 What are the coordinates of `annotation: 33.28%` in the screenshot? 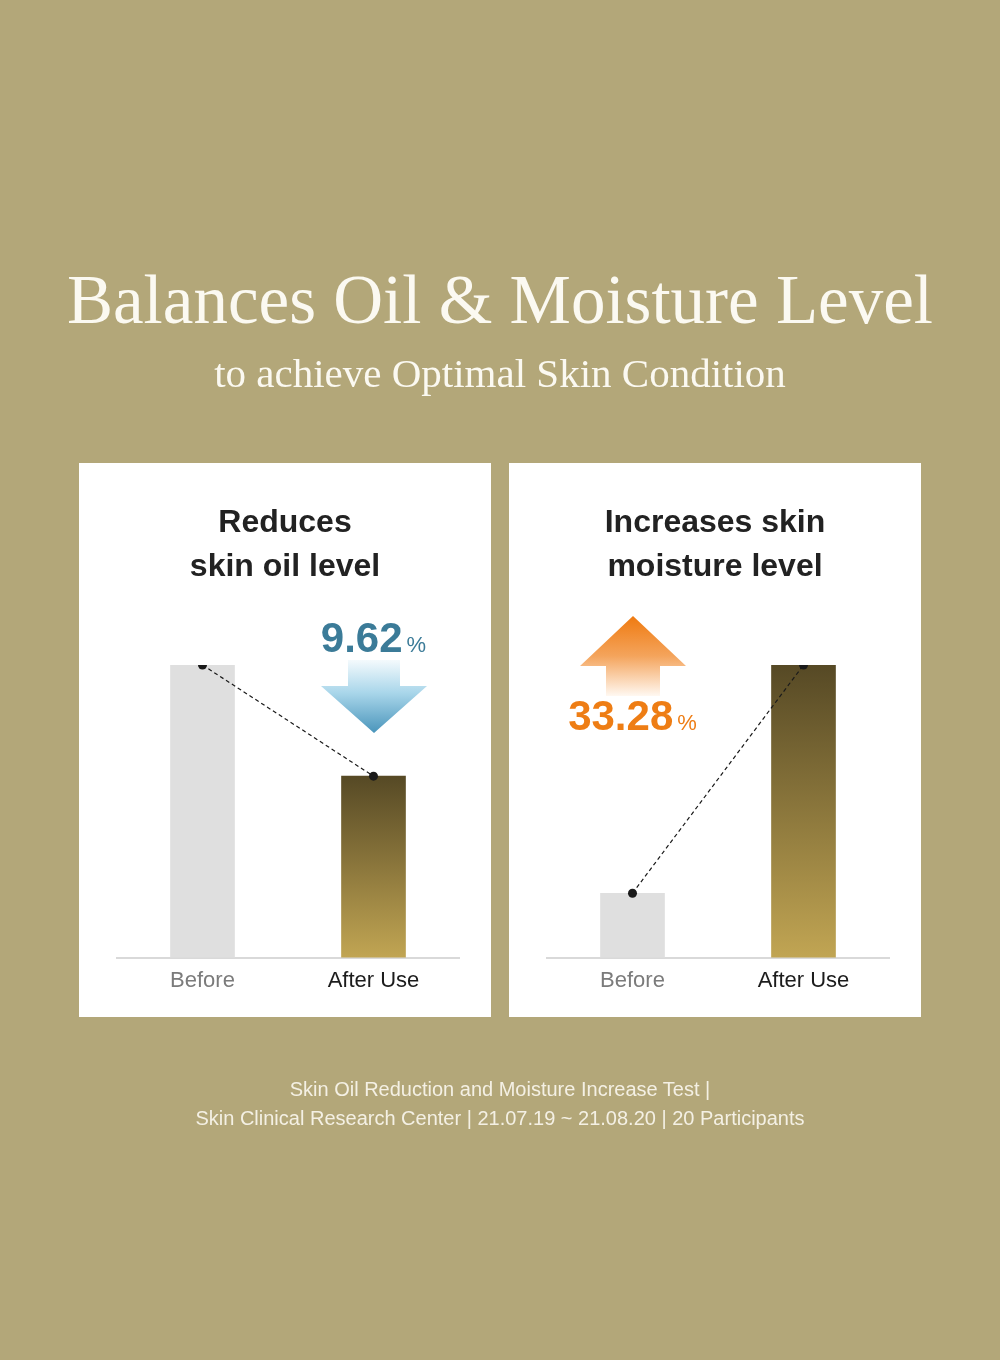 It's located at (632, 715).